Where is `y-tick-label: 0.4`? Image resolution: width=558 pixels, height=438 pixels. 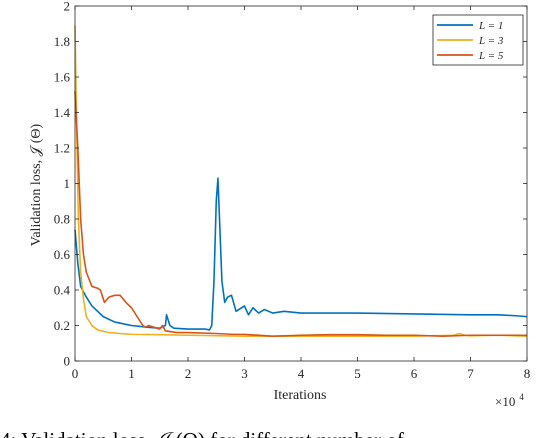 y-tick-label: 0.4 is located at coordinates (62, 290).